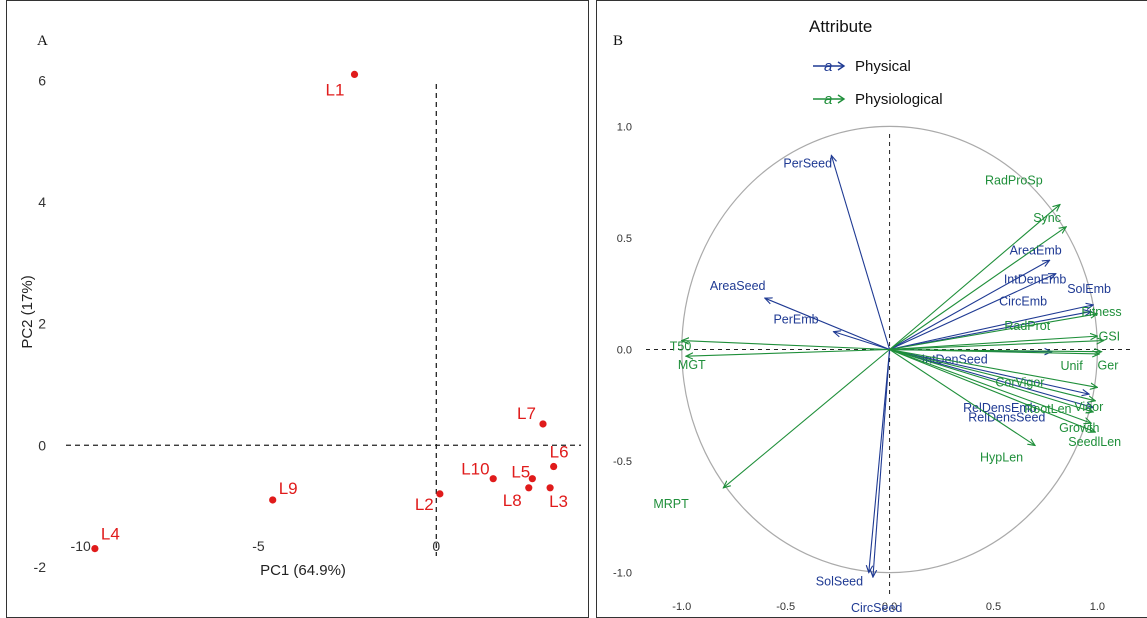  Describe the element at coordinates (559, 452) in the screenshot. I see `point-label-l6: L6` at that location.